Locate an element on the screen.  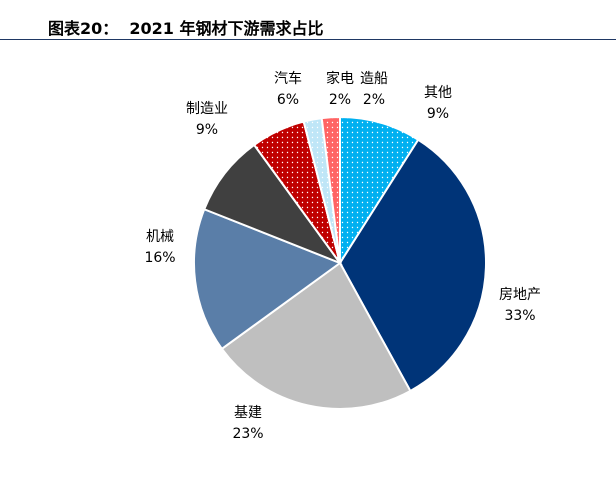
slice-value-infrastructure: 23% is located at coordinates (247, 434).